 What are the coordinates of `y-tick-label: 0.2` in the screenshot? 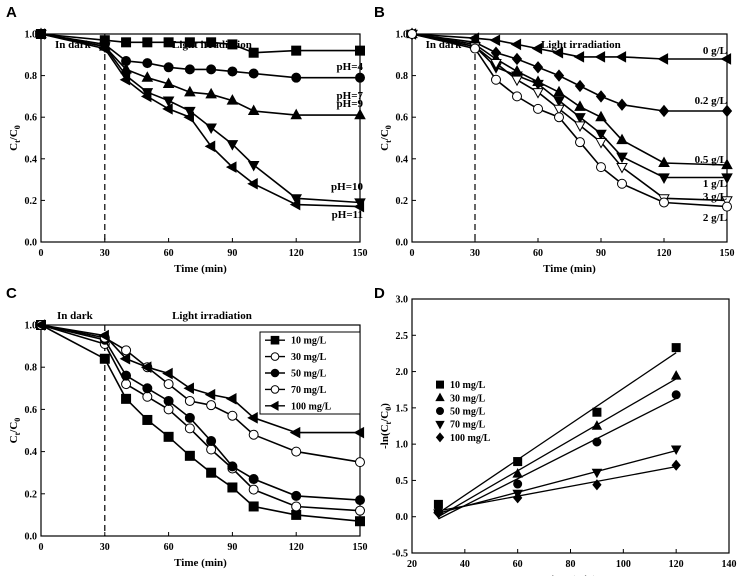 It's located at (31, 201).